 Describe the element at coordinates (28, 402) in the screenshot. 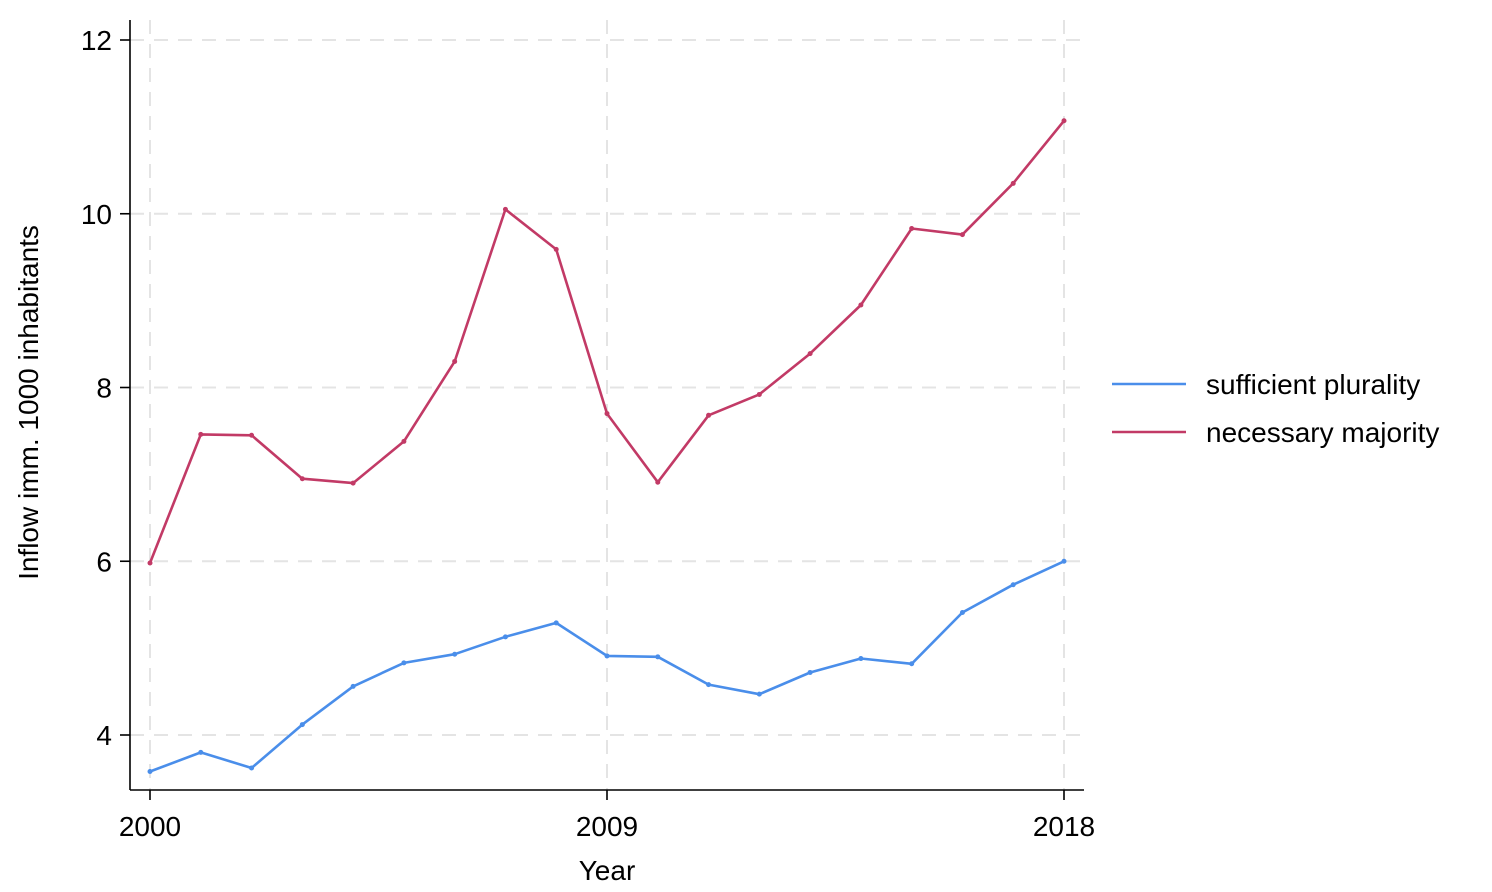

I see `y-axis-title: Inflow imm. 1000 inhabitants` at that location.